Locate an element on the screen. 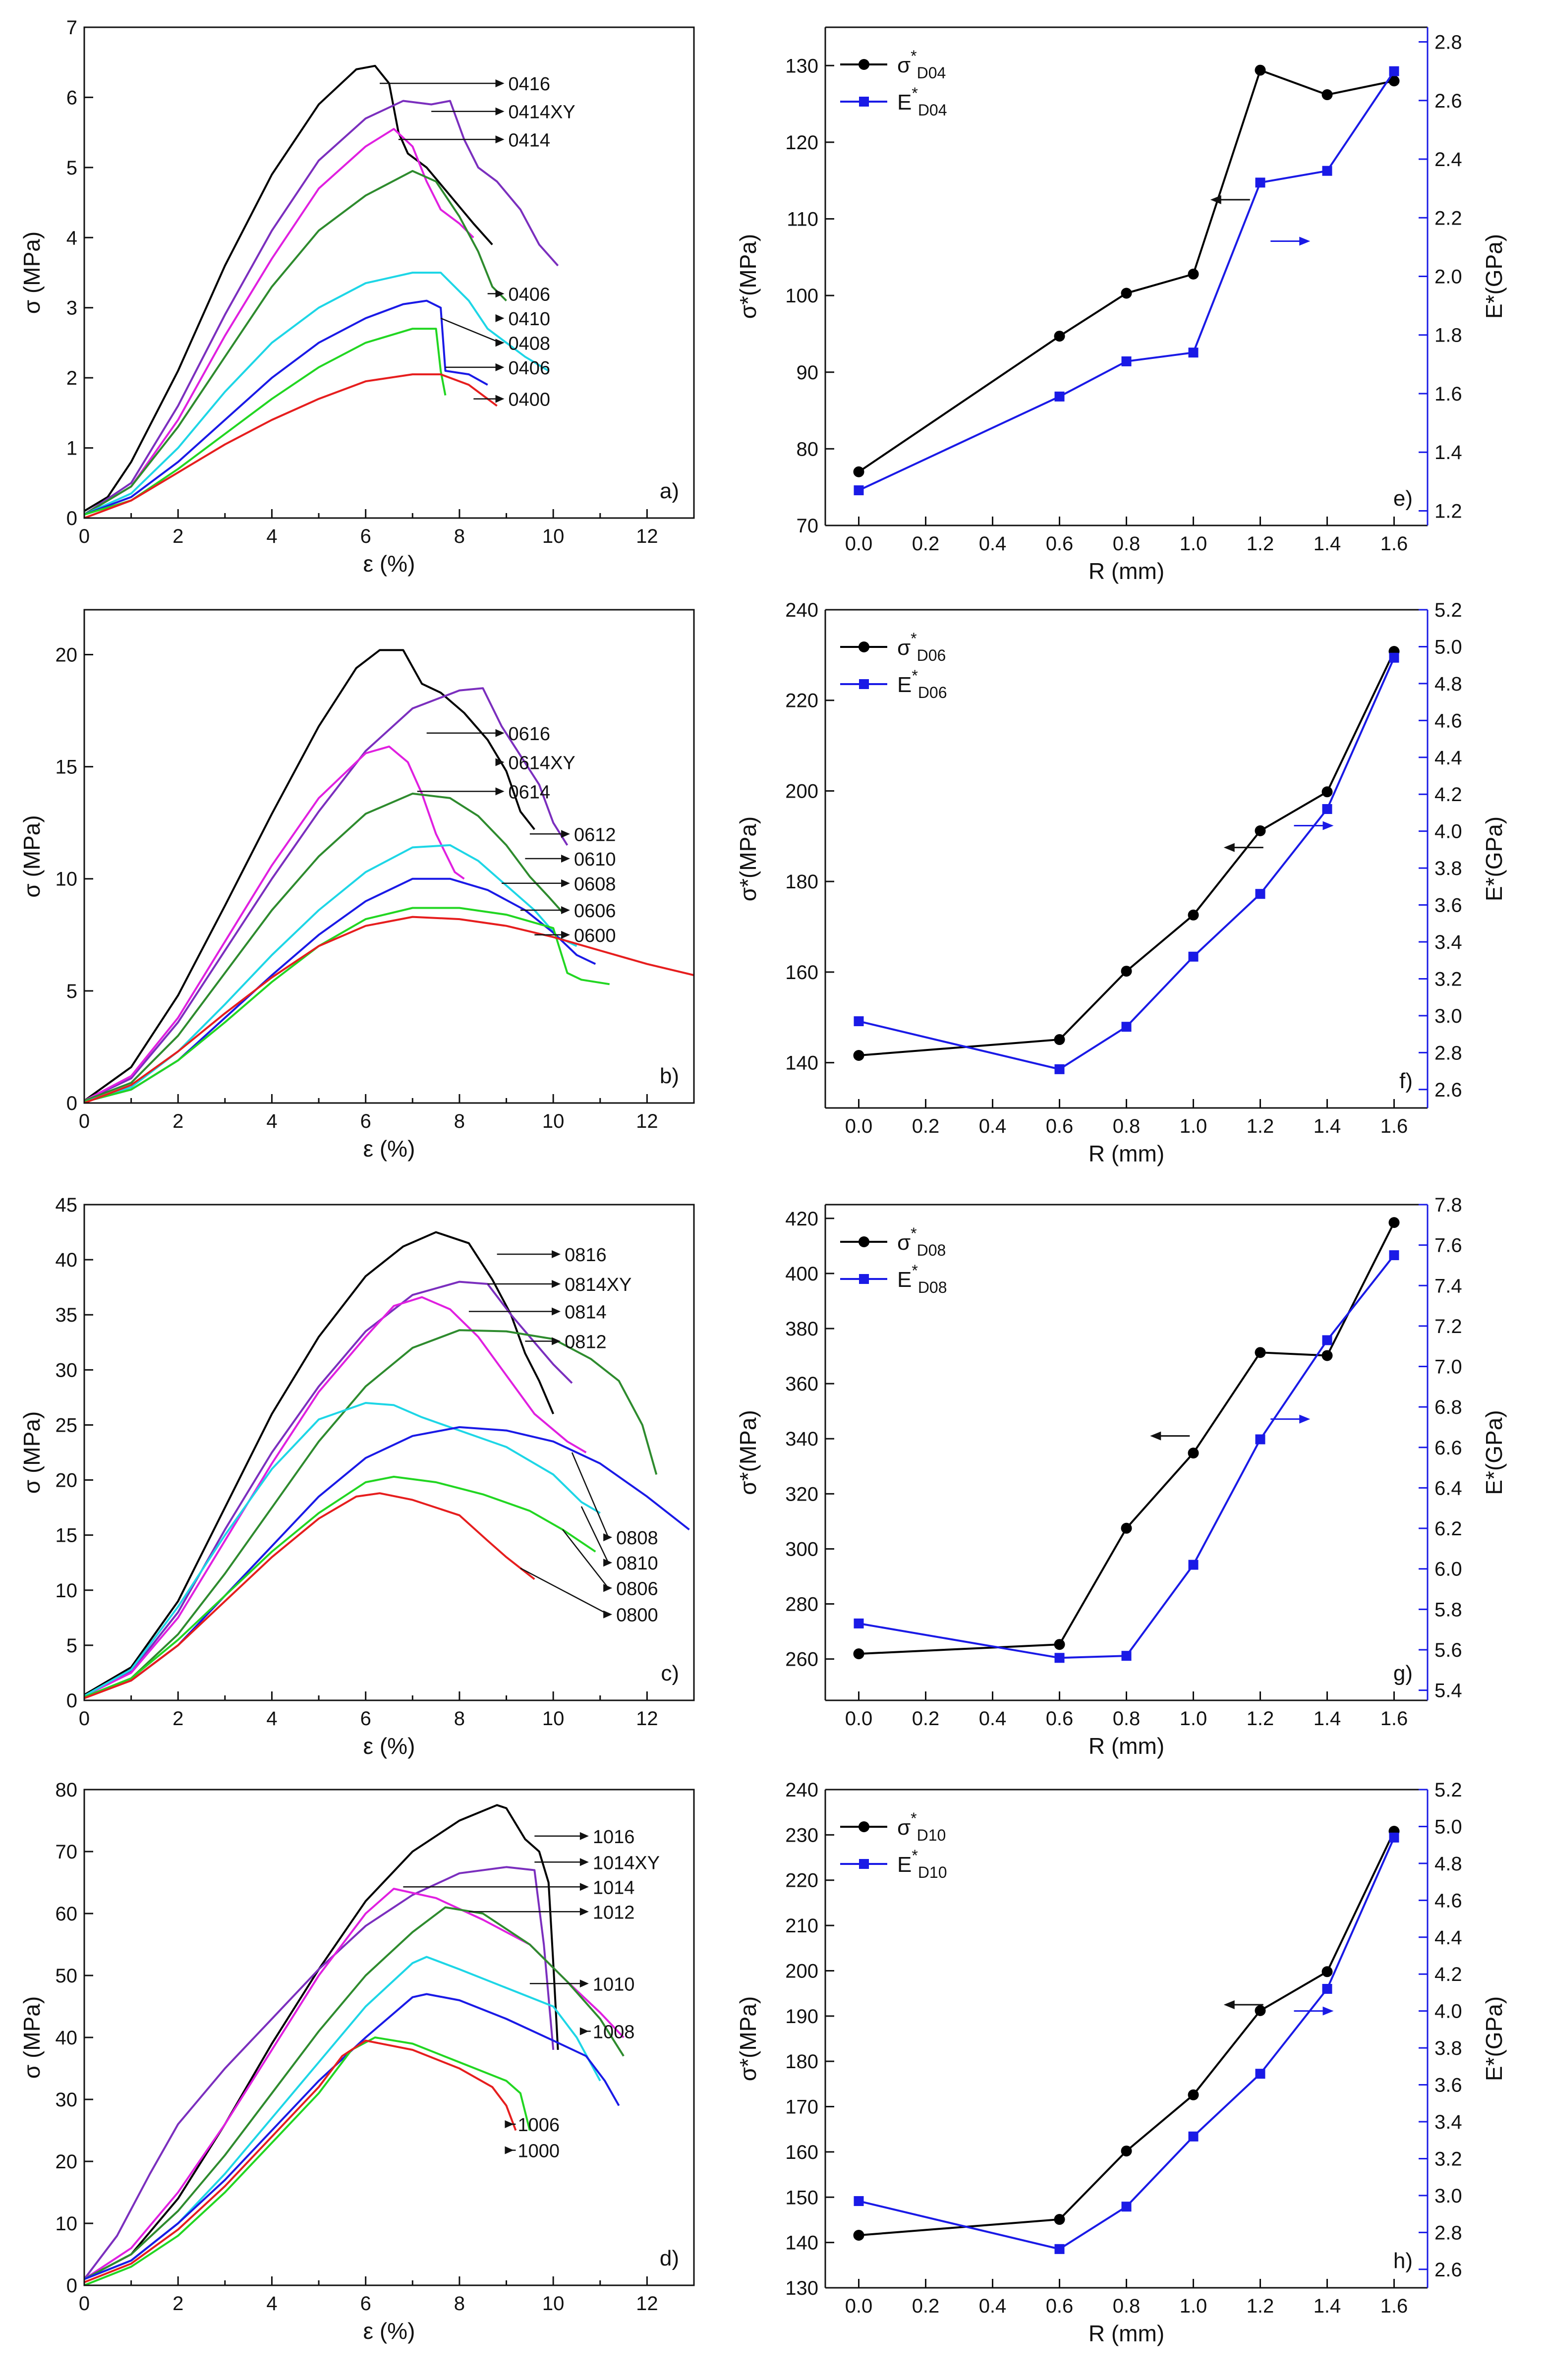 This screenshot has width=1547, height=2380. right-y-tick-label: 3.8 is located at coordinates (1448, 2048).